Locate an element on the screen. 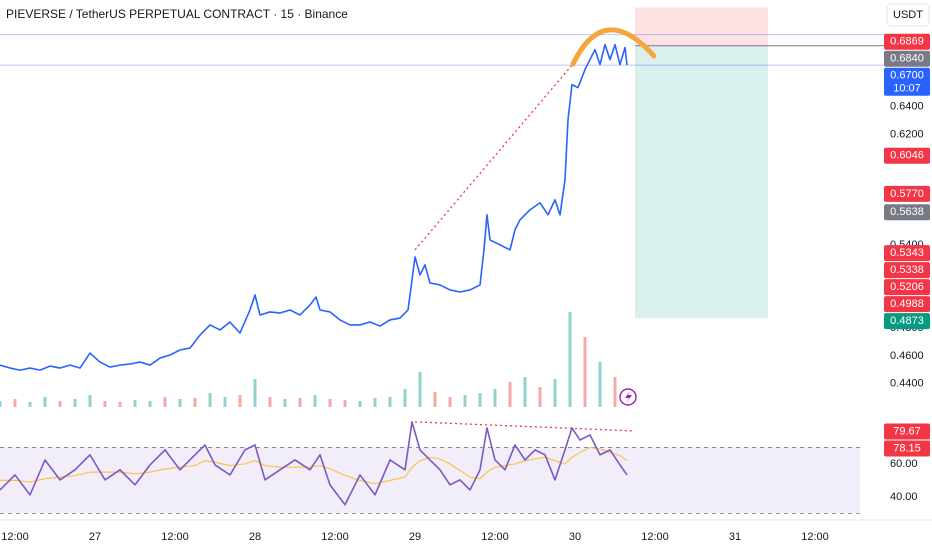  countdown-label: 10:07 is located at coordinates (907, 89).